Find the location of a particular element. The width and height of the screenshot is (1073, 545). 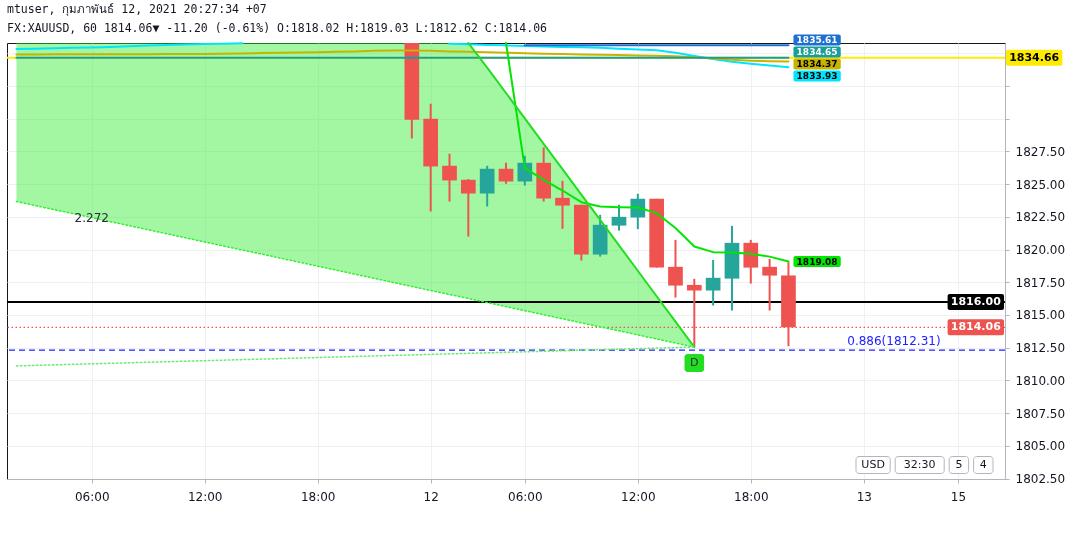

y-tick-label: 1820.00 is located at coordinates (1040, 250).